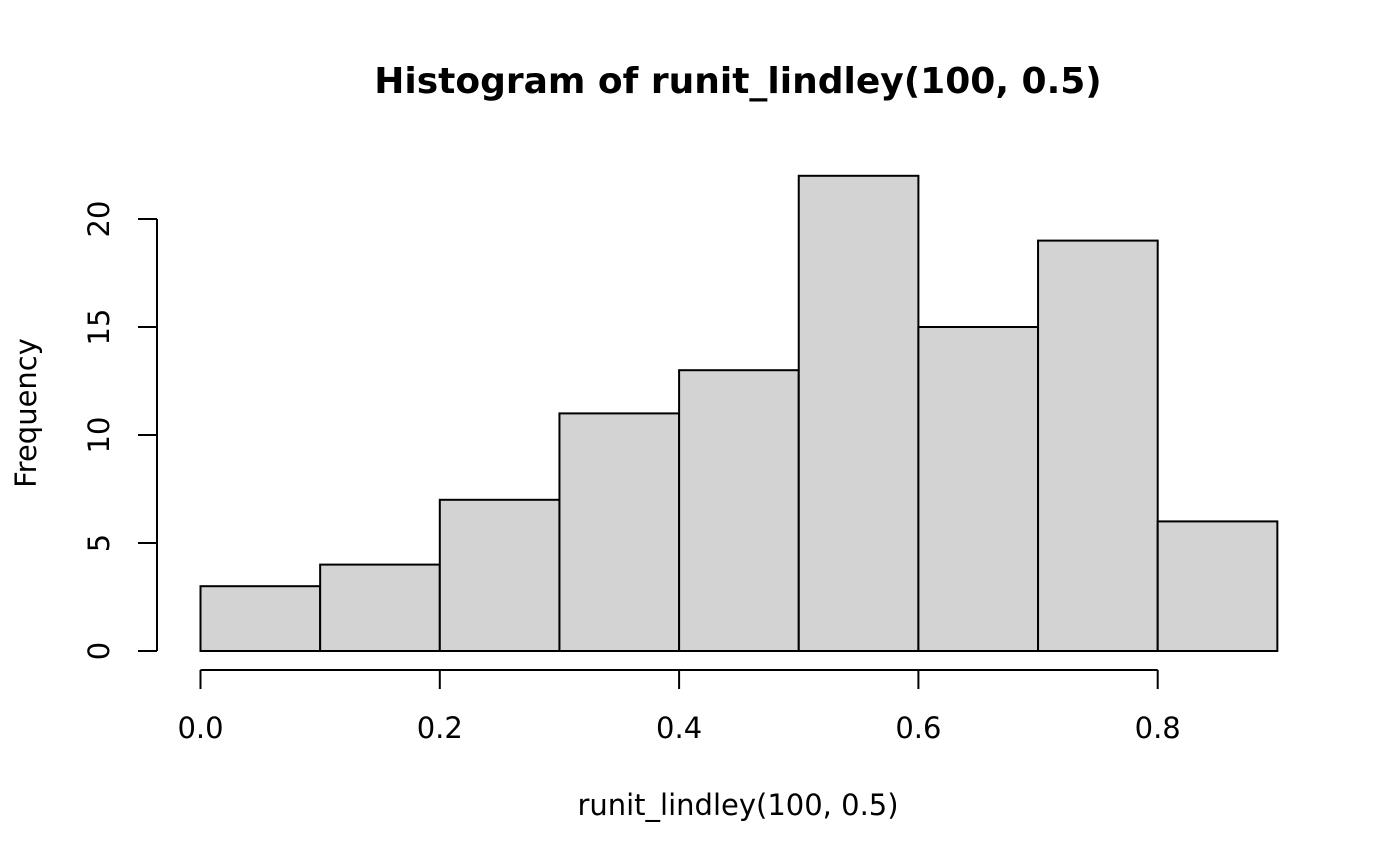 This screenshot has width=1400, height=866. Describe the element at coordinates (99, 543) in the screenshot. I see `y-tick-label: 5` at that location.